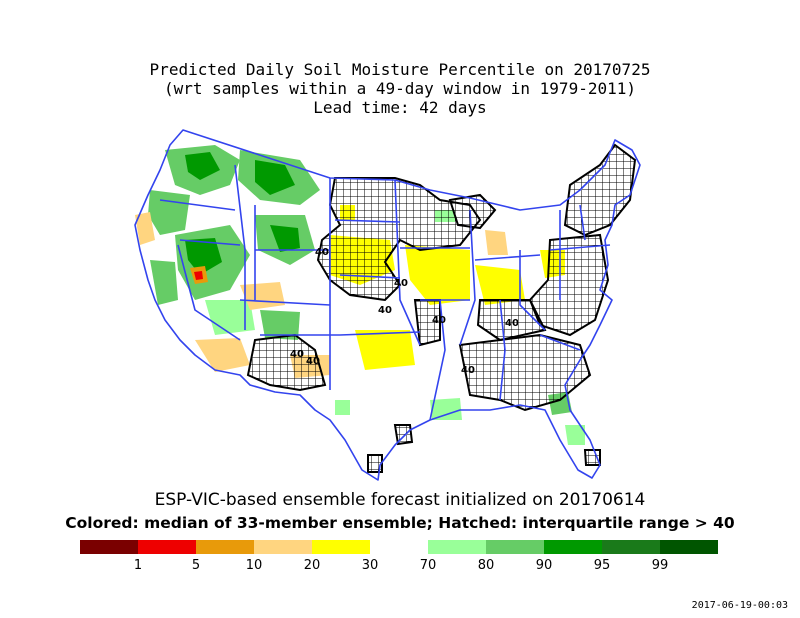  What do you see at coordinates (370, 565) in the screenshot?
I see `legend-label: 30` at bounding box center [370, 565].